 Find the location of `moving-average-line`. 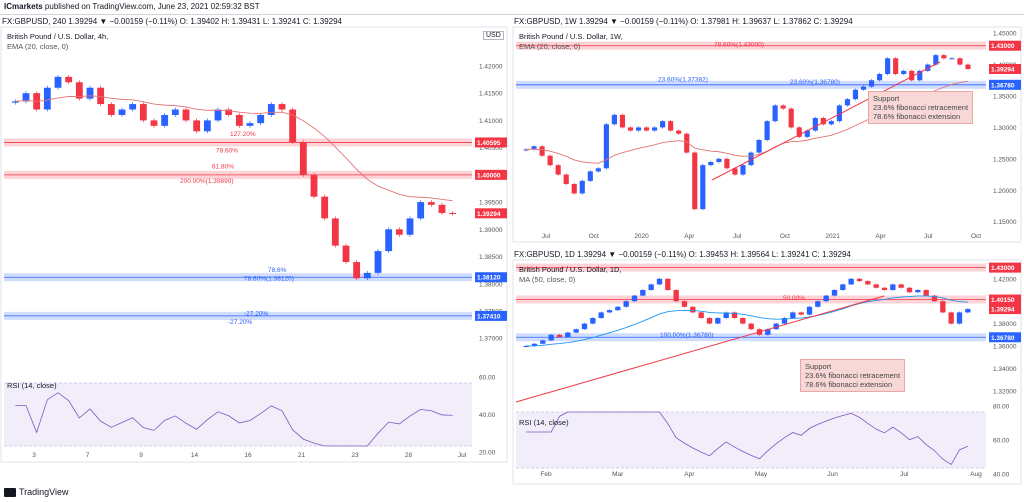

moving-average-line is located at coordinates (747, 321).